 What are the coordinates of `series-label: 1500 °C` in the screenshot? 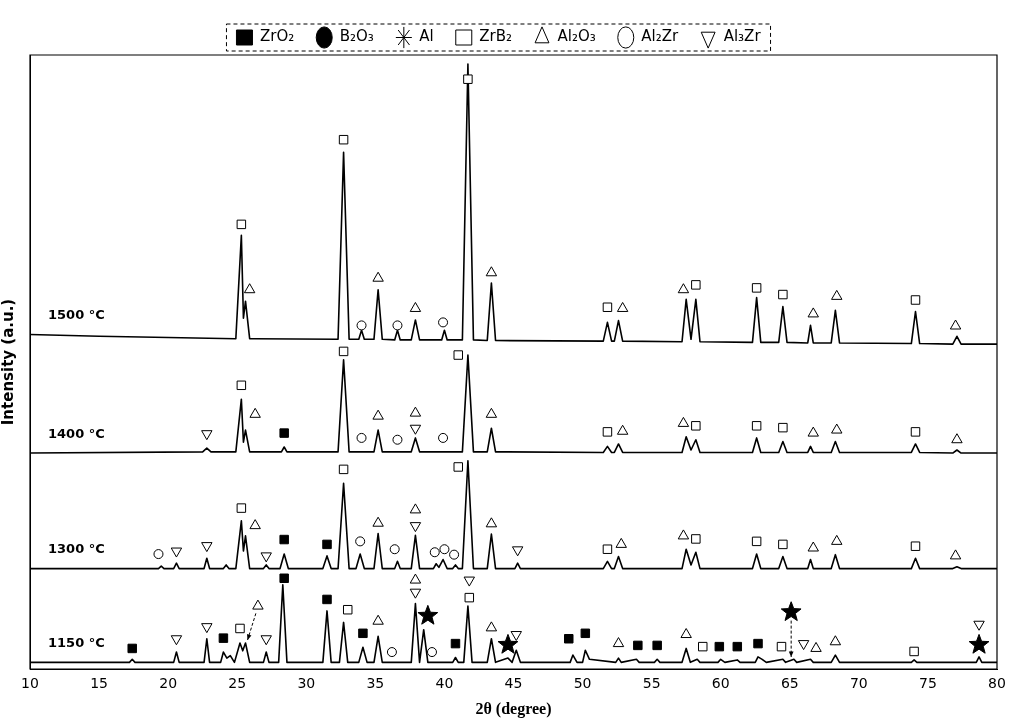 It's located at (76, 315).